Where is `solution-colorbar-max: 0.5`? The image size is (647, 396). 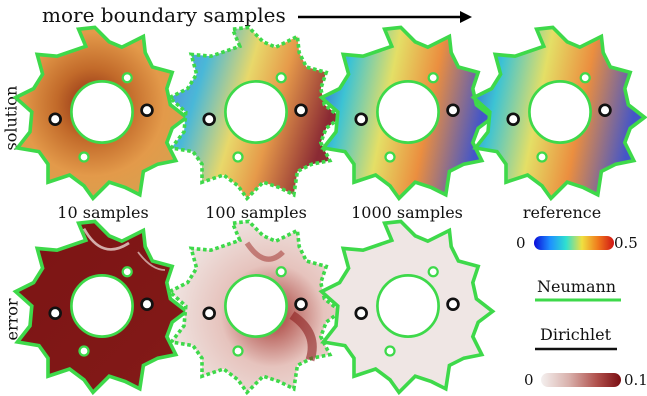
solution-colorbar-max: 0.5 is located at coordinates (626, 243).